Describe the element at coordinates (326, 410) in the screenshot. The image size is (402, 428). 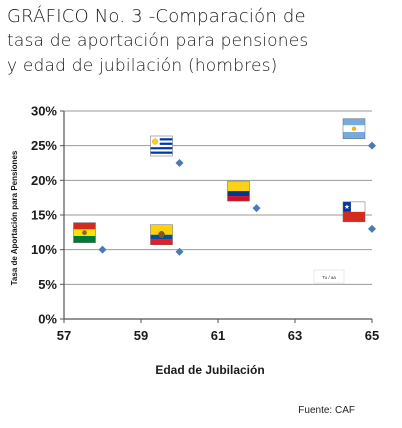
I see `source-note: Fuente: CAF` at that location.